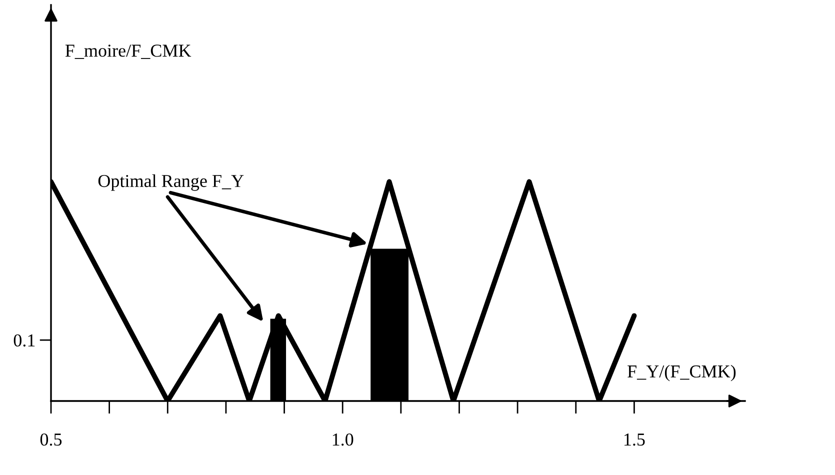 The width and height of the screenshot is (835, 475). Describe the element at coordinates (24, 340) in the screenshot. I see `y-tick-label: 0.1` at that location.